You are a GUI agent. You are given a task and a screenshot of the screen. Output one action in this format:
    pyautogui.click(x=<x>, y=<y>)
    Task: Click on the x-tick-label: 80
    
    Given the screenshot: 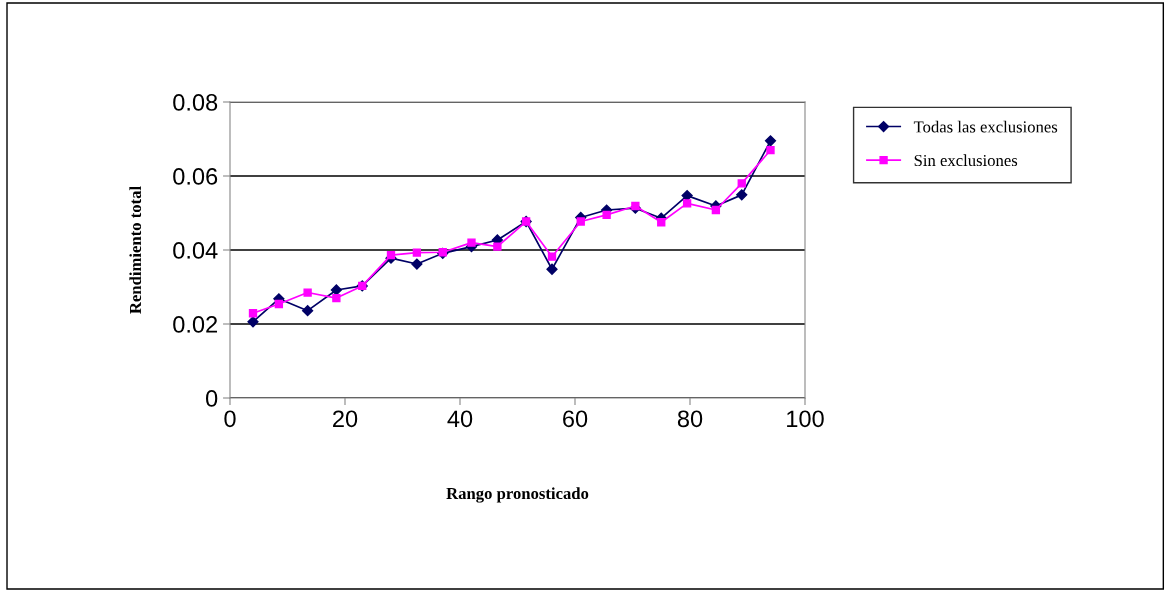 What is the action you would take?
    pyautogui.click(x=690, y=419)
    